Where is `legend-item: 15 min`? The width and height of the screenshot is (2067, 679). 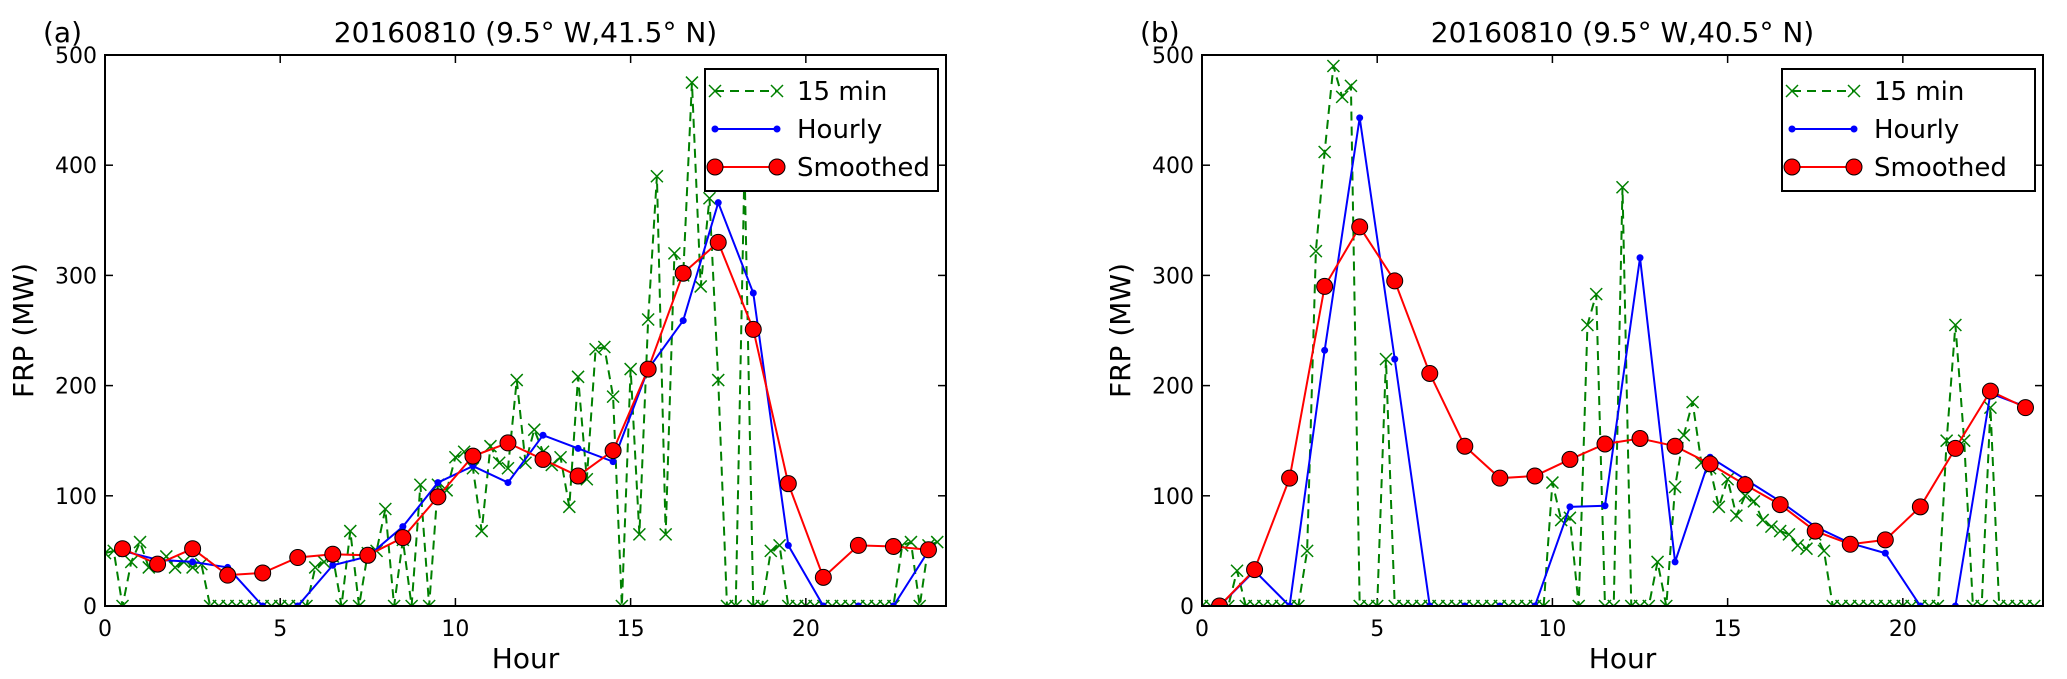
legend-item: 15 min is located at coordinates (1874, 92).